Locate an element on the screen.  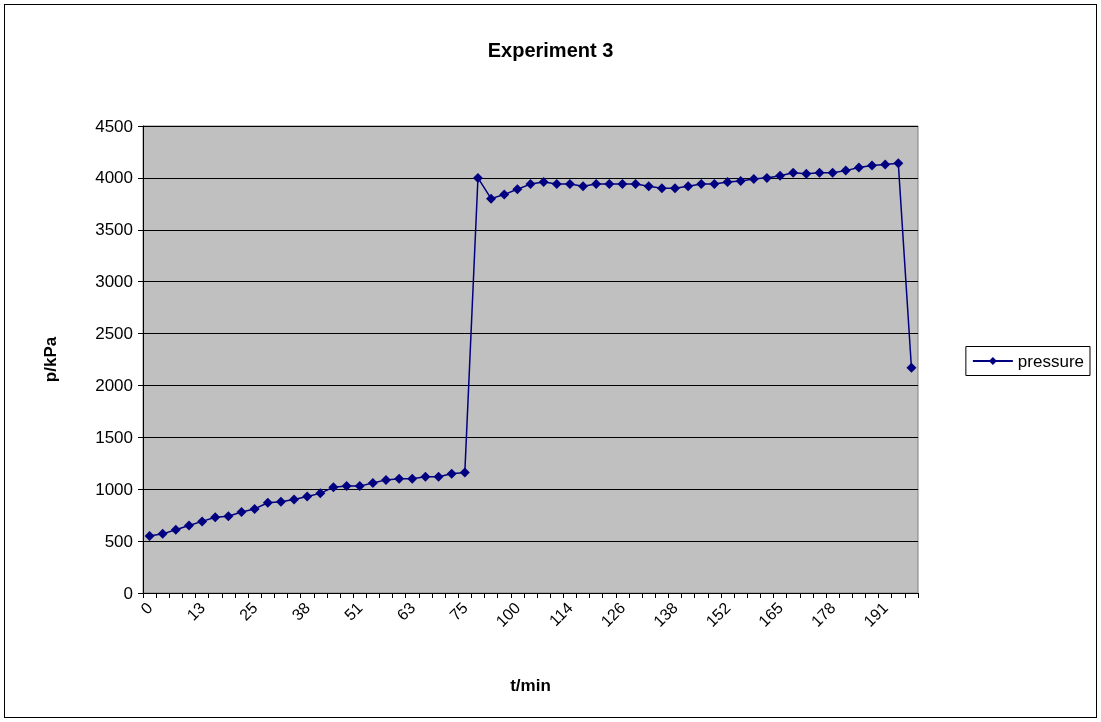
x-tick-label: 138 is located at coordinates (666, 614).